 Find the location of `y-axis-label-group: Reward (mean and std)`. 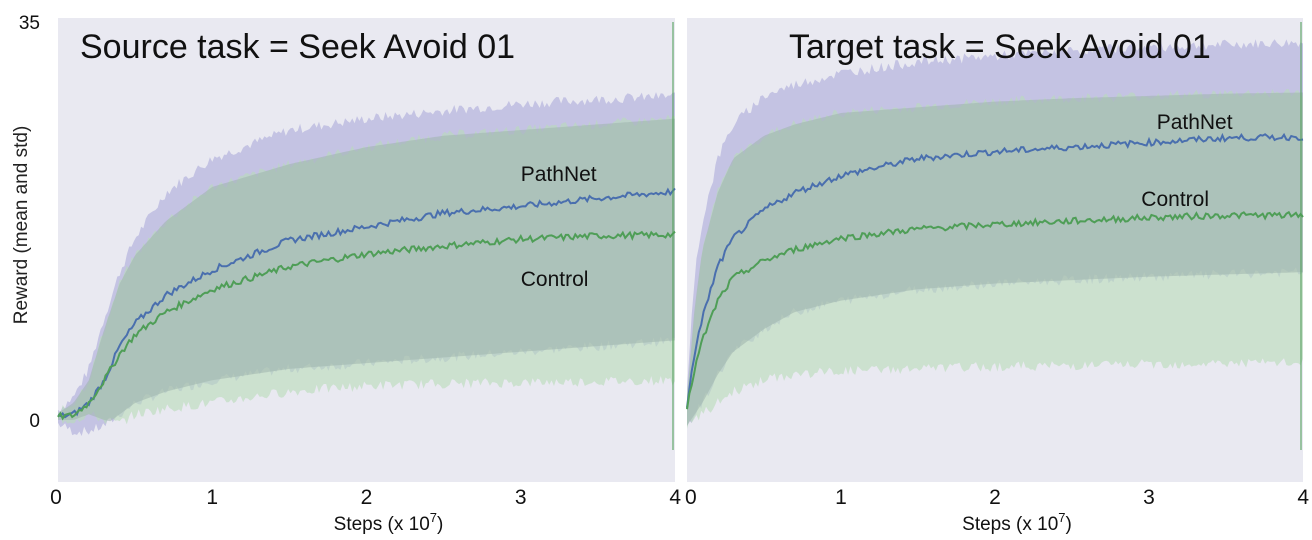

y-axis-label-group: Reward (mean and std) is located at coordinates (21, 225).